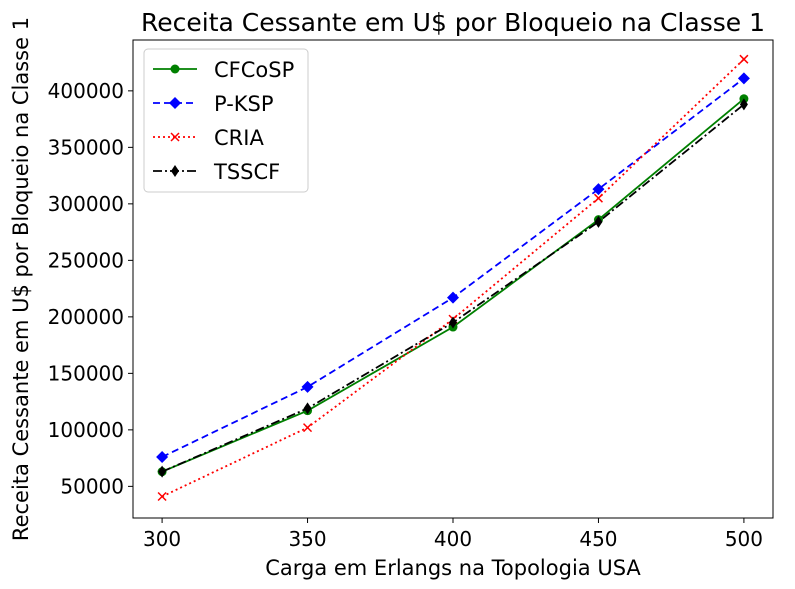 The height and width of the screenshot is (589, 795). What do you see at coordinates (86, 147) in the screenshot?
I see `y-tick-label: 350000` at bounding box center [86, 147].